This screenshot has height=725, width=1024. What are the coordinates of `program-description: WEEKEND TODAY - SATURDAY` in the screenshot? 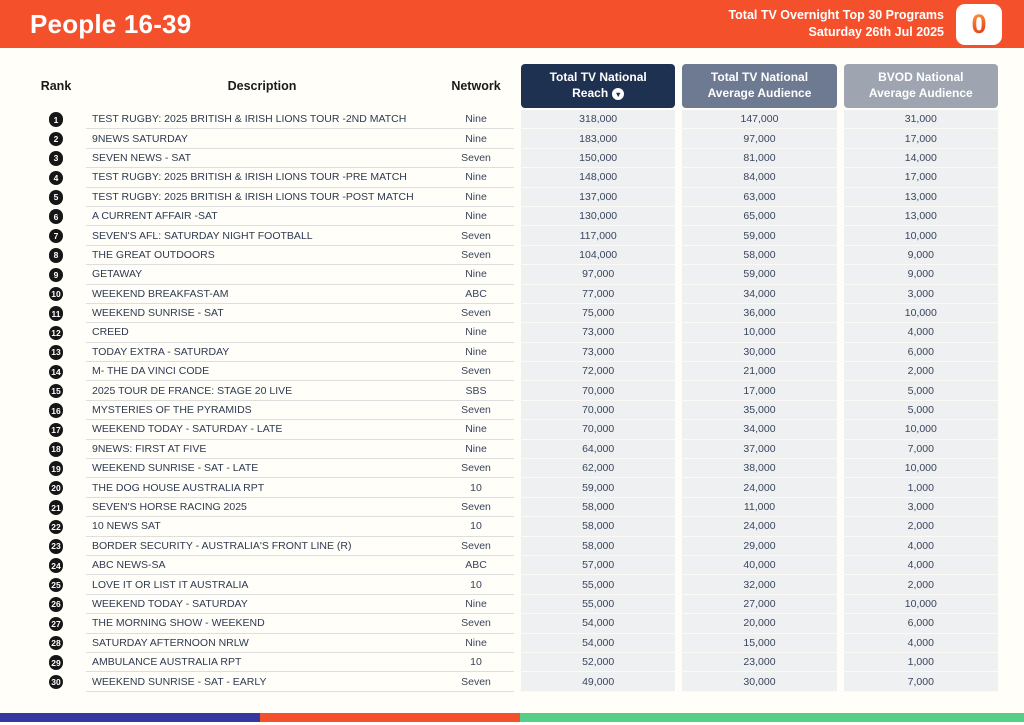 It's located at (262, 605).